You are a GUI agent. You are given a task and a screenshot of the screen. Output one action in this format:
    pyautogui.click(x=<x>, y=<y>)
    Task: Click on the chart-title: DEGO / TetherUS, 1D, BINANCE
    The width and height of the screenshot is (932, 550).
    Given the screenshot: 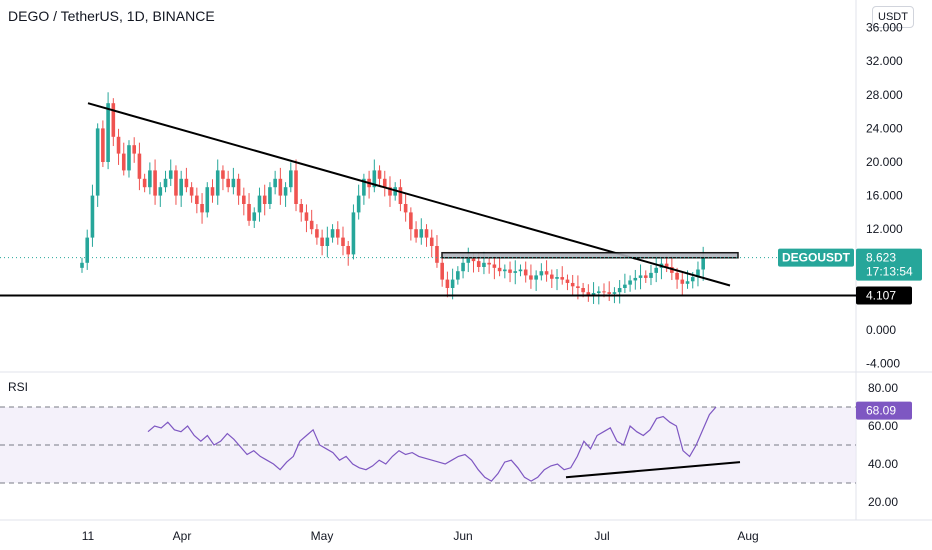 What is the action you would take?
    pyautogui.click(x=111, y=16)
    